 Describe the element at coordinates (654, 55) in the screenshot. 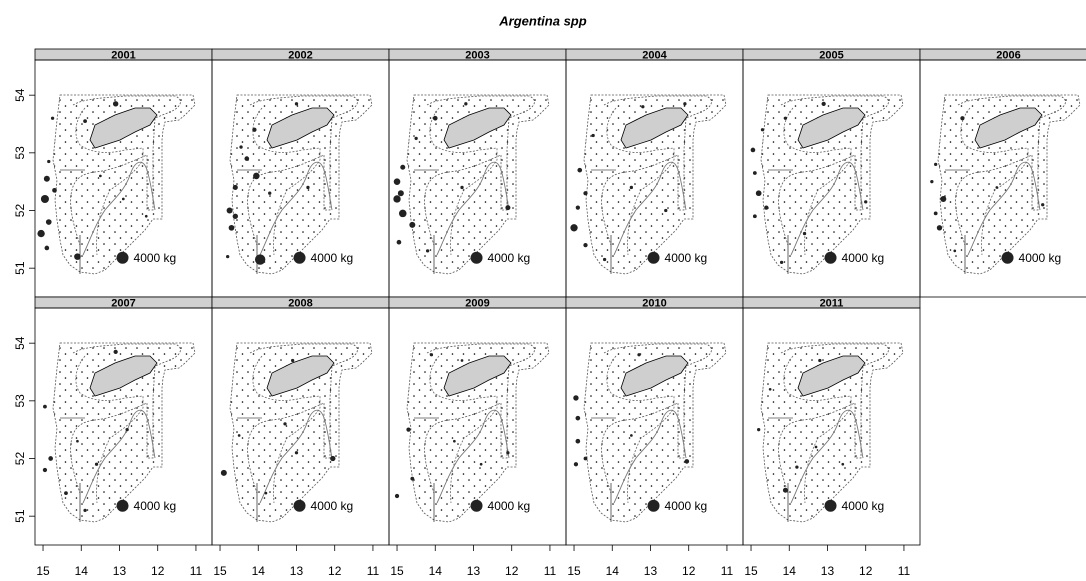

I see `strip-label: 2004` at that location.